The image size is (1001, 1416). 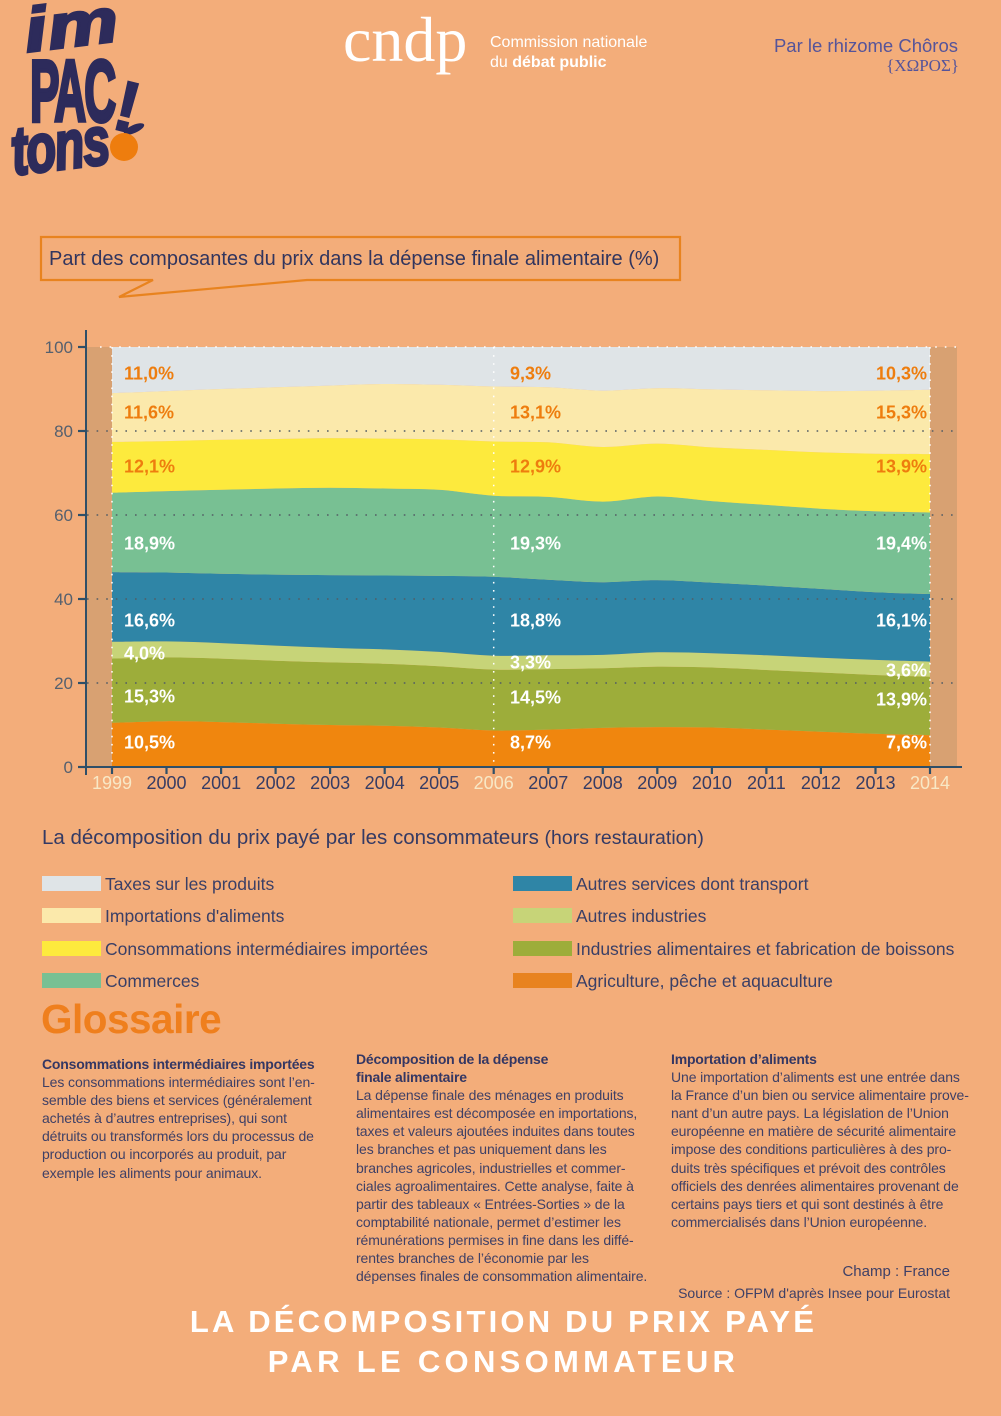 I want to click on svg-text: 20, so click(x=63, y=683).